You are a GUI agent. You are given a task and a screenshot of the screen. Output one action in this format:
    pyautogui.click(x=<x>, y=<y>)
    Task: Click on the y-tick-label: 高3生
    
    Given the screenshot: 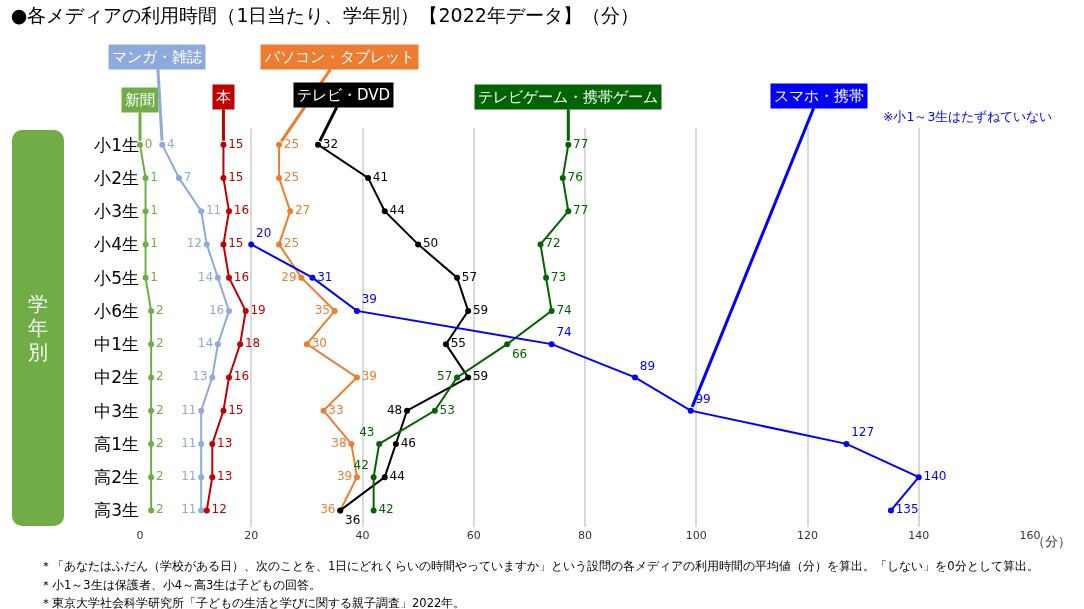 What is the action you would take?
    pyautogui.click(x=116, y=510)
    